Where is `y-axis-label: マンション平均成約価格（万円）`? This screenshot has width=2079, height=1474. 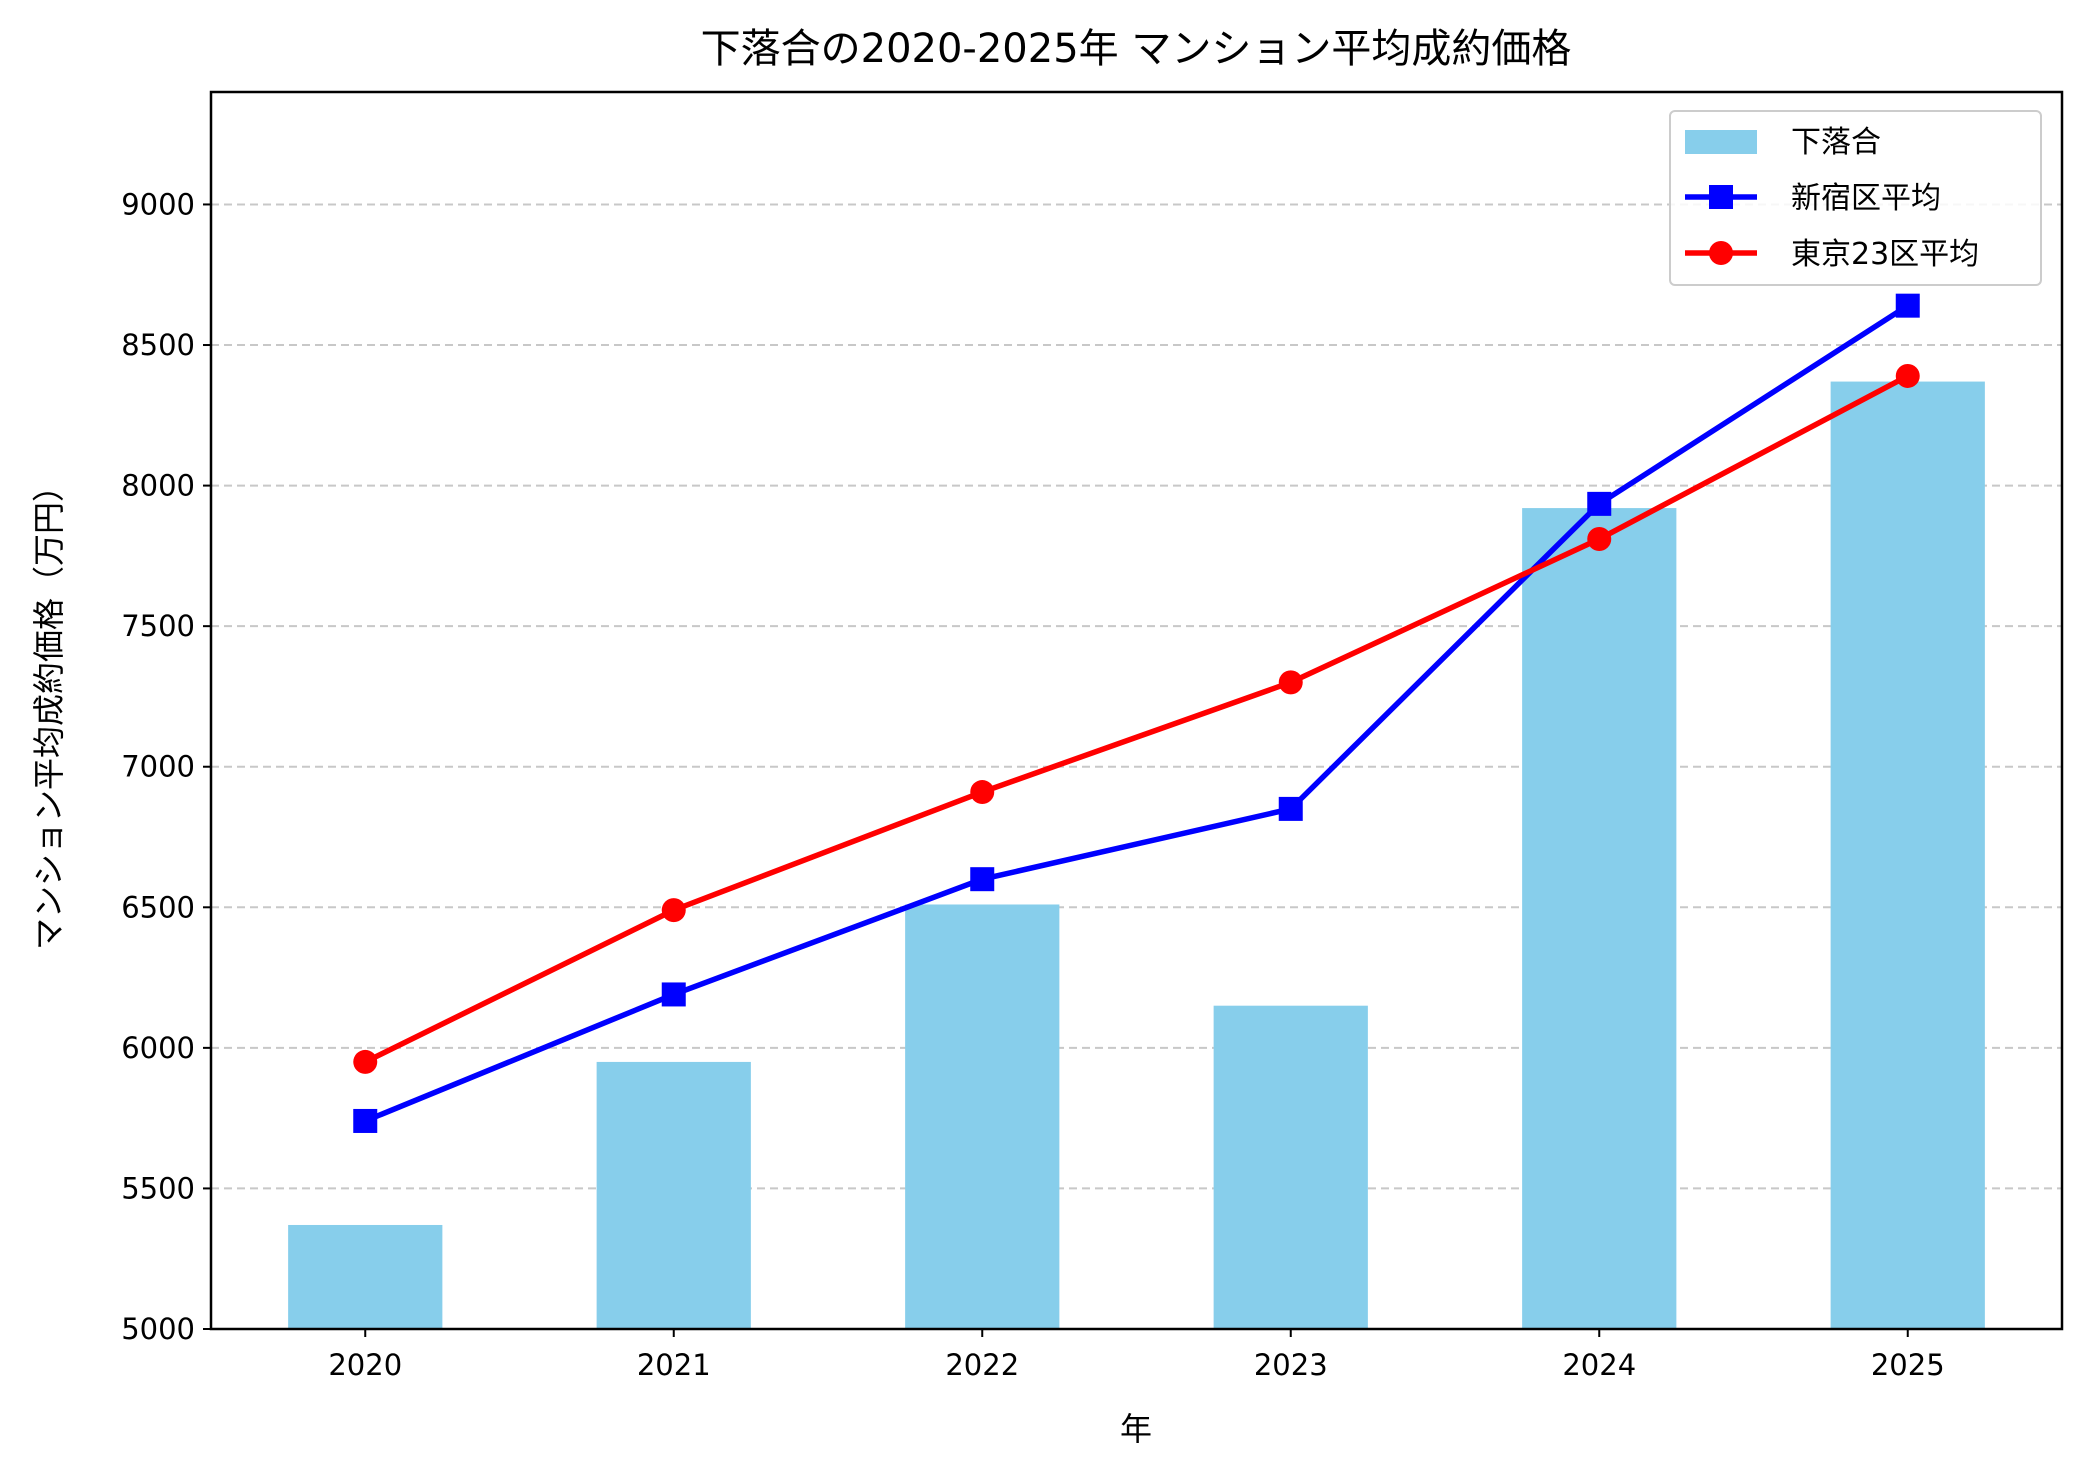
y-axis-label: マンション平均成約価格（万円） is located at coordinates (49, 710).